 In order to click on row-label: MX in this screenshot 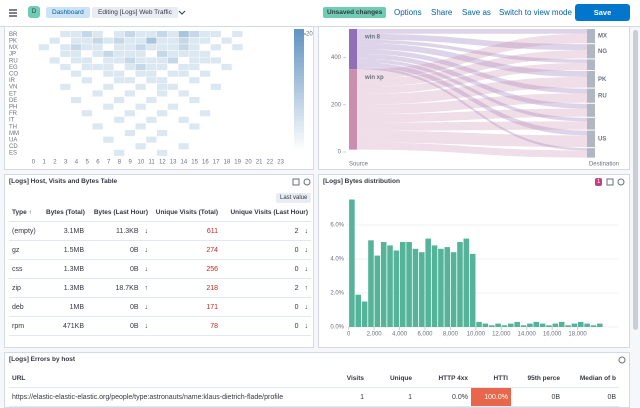, I will do `click(13, 48)`.